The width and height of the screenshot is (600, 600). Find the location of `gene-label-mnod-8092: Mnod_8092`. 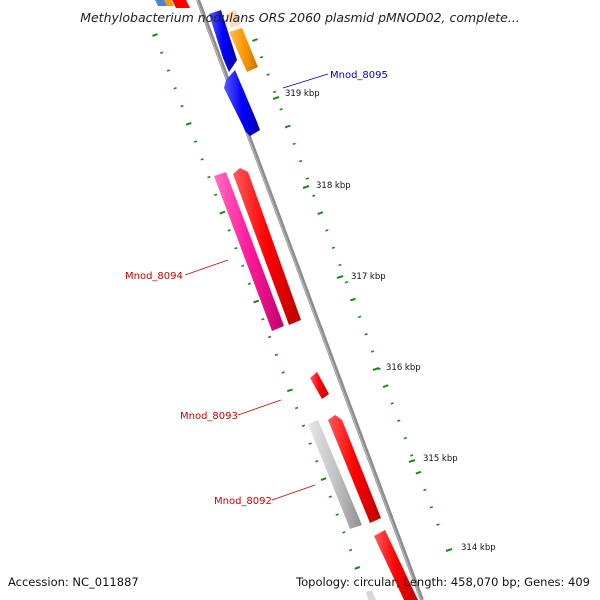

gene-label-mnod-8092: Mnod_8092 is located at coordinates (243, 501).